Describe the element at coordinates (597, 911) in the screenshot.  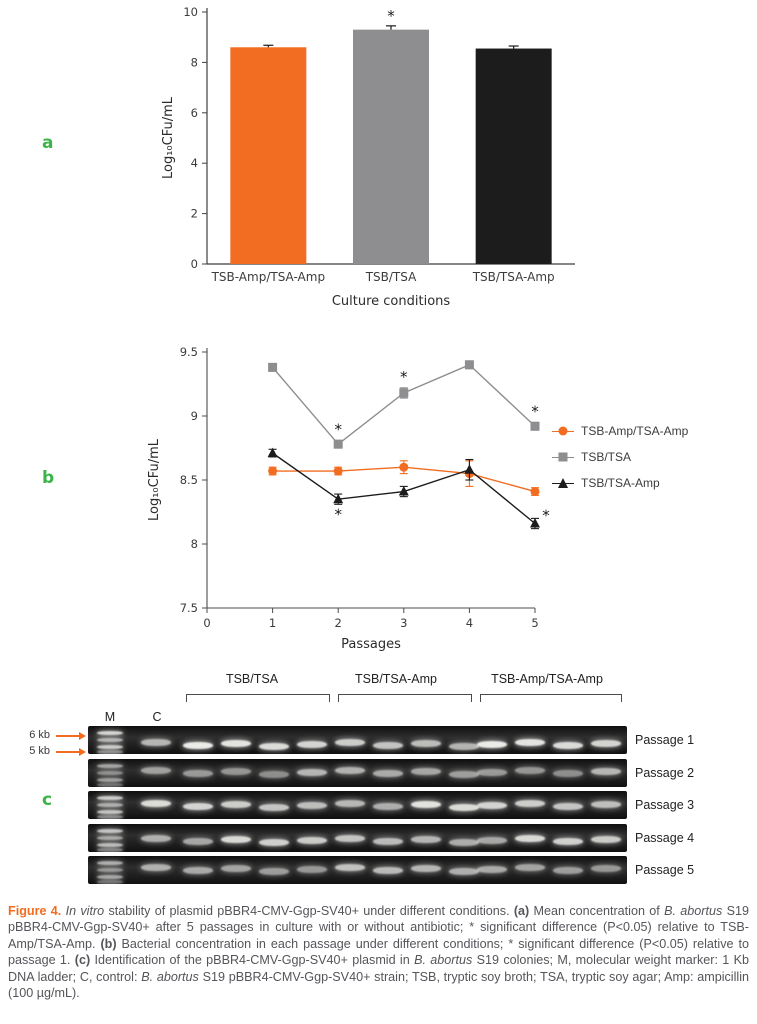
I see `caption-segment-normal: Mean concentration of` at that location.